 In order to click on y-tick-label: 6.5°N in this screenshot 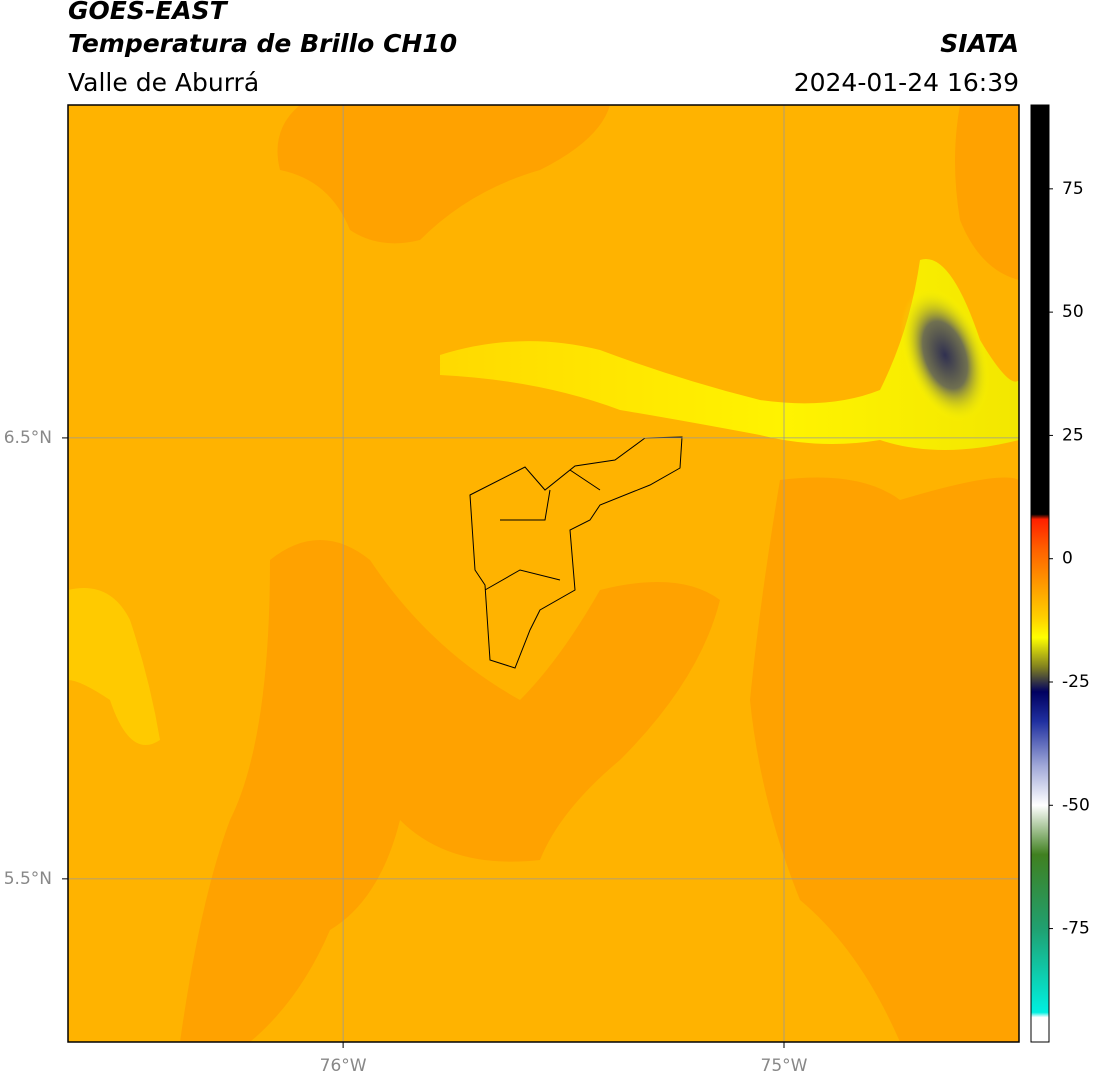, I will do `click(28, 438)`.